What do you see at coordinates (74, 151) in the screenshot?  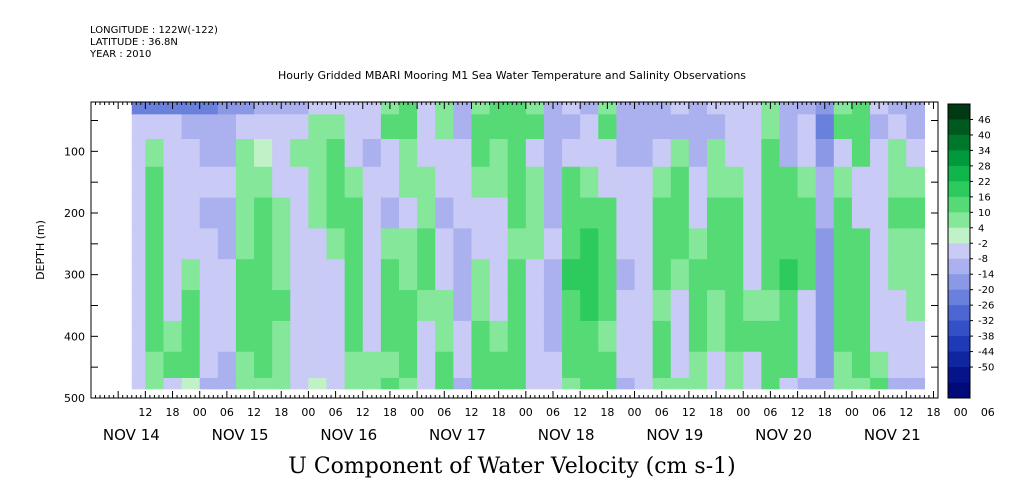 I see `y-tick-label: 100` at bounding box center [74, 151].